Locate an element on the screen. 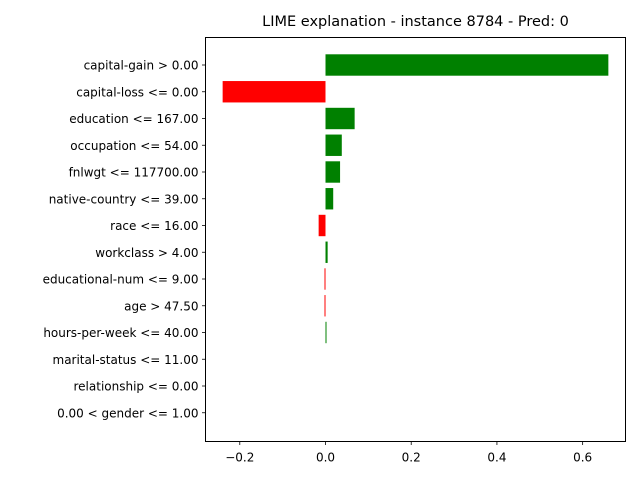 The image size is (640, 480). x-tick-label-4: 0.6 is located at coordinates (582, 458).